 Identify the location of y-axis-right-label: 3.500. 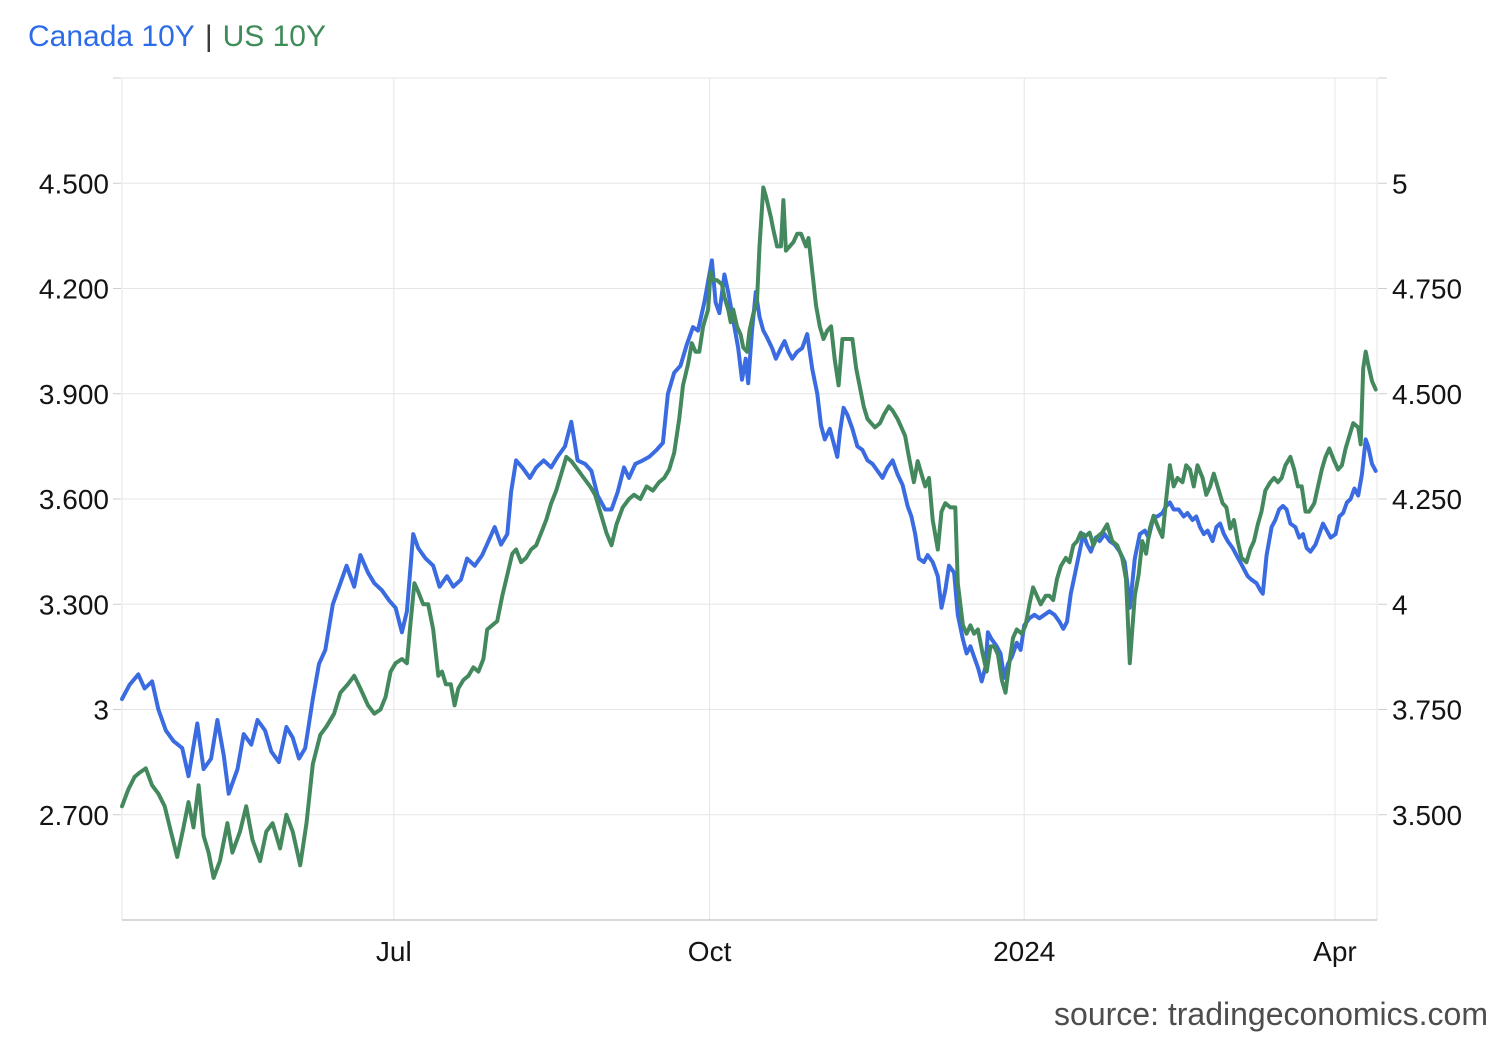
(1427, 815).